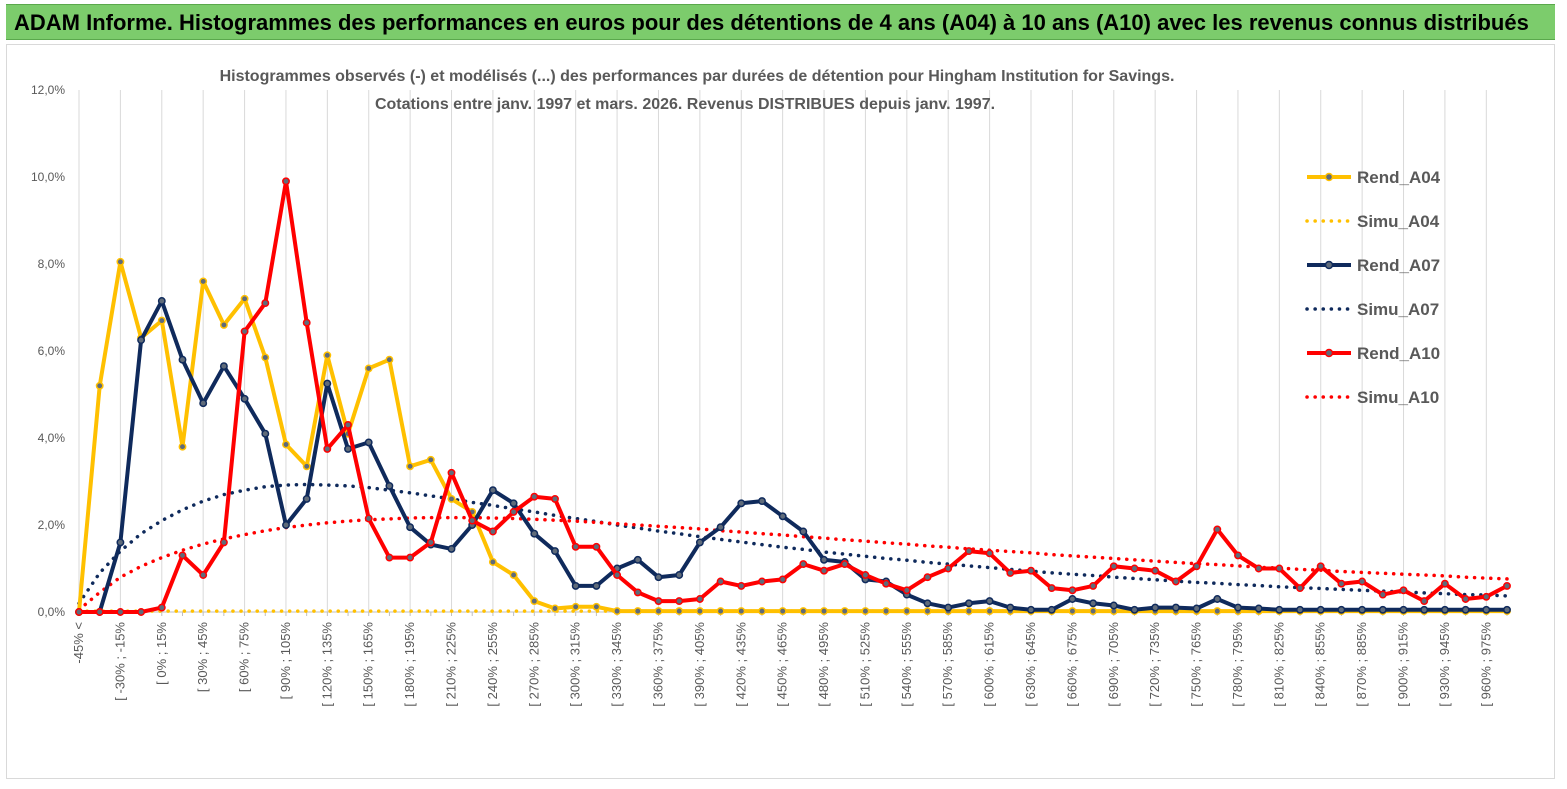  I want to click on y-tick-label: 0,0%, so click(52, 612).